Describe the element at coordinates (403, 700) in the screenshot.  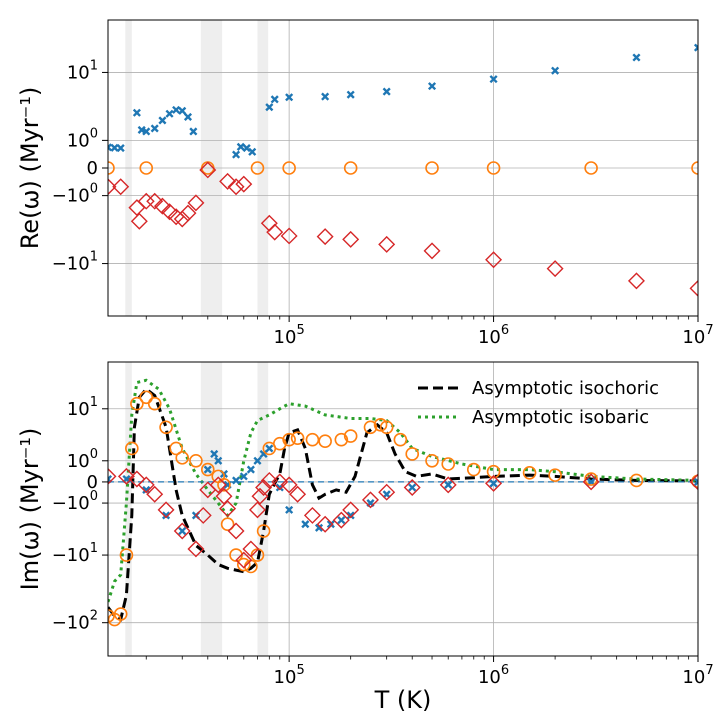
I see `x-axis-label: T (K)` at that location.